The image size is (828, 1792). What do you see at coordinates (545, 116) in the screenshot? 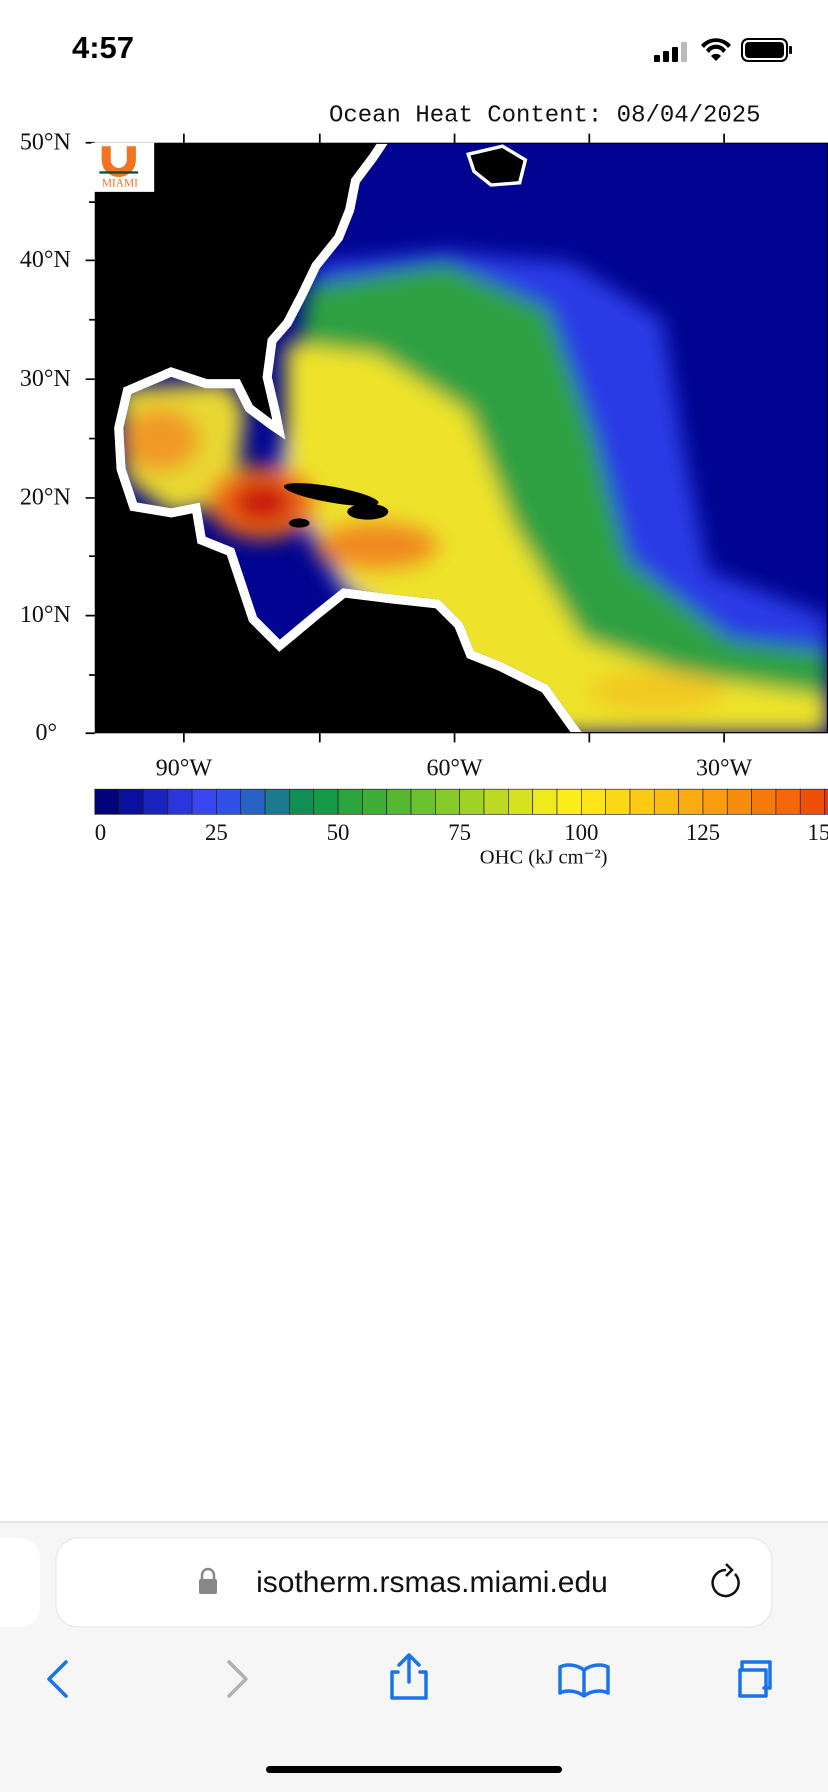
I see `map-title: Ocean Heat Content: 08/04/2025` at bounding box center [545, 116].